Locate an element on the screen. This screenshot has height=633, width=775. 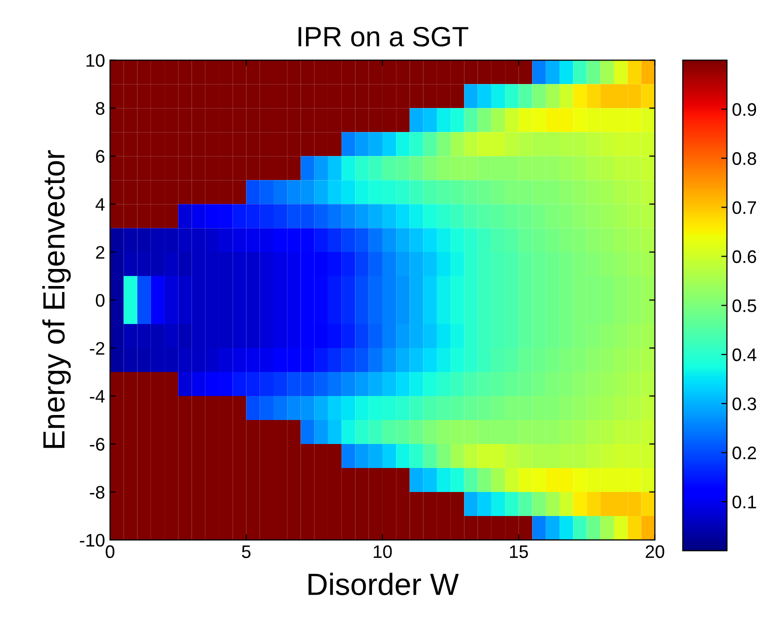
color-bar-label: 0.5 is located at coordinates (744, 305).